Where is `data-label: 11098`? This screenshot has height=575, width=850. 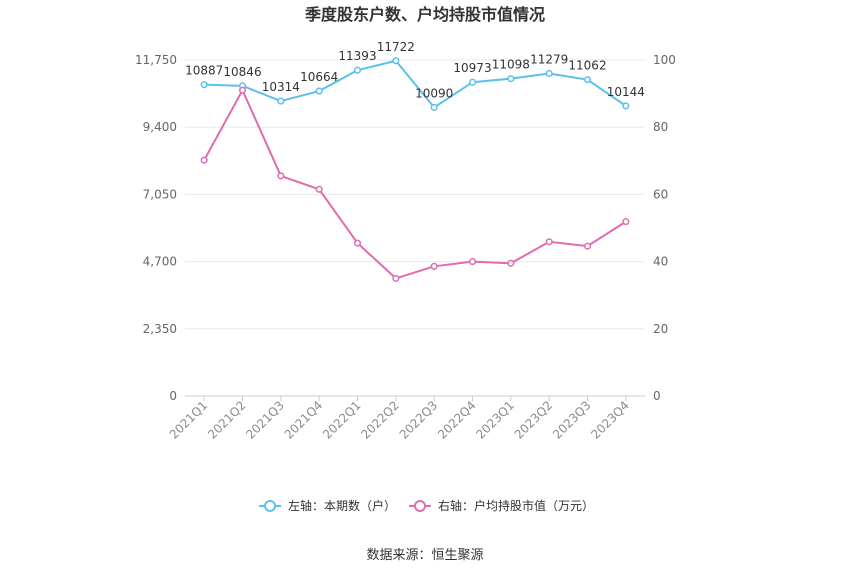
data-label: 11098 is located at coordinates (511, 65).